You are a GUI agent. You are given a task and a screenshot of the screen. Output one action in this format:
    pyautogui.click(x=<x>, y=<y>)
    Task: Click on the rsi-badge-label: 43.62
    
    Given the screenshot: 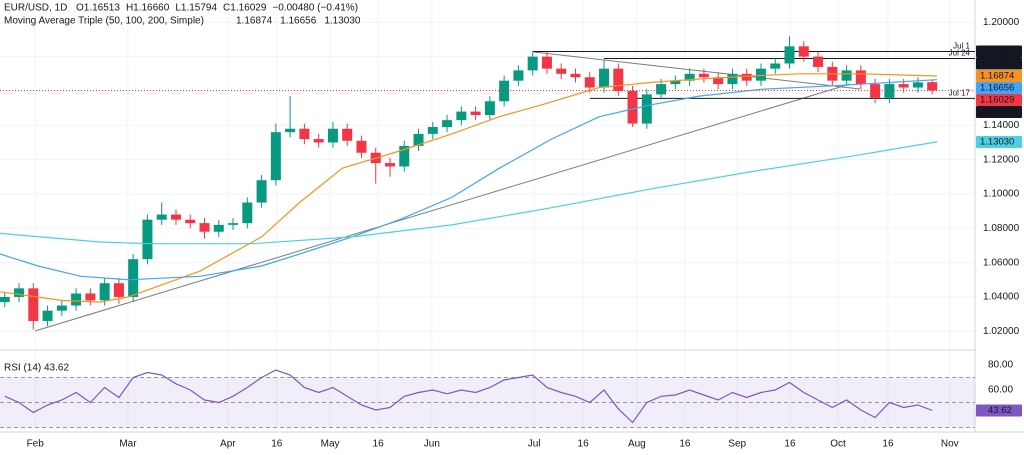 What is the action you would take?
    pyautogui.click(x=1000, y=410)
    